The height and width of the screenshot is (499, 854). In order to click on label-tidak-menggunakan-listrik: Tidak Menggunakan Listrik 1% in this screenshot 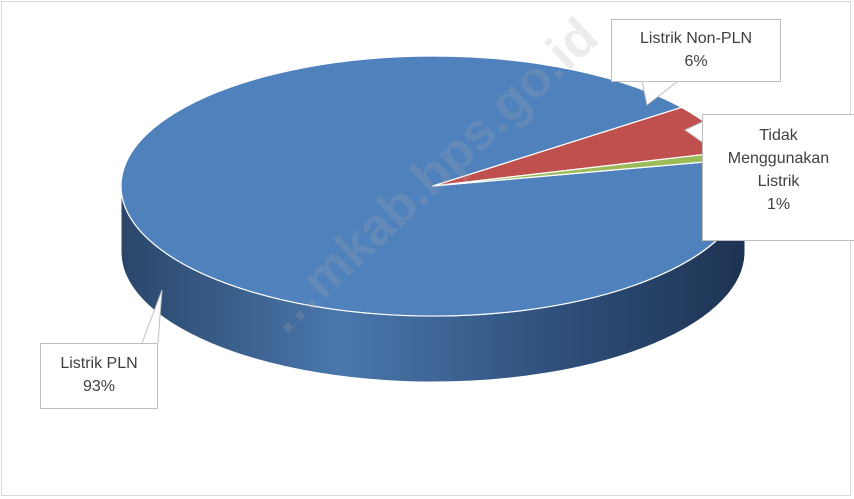, I will do `click(778, 177)`.